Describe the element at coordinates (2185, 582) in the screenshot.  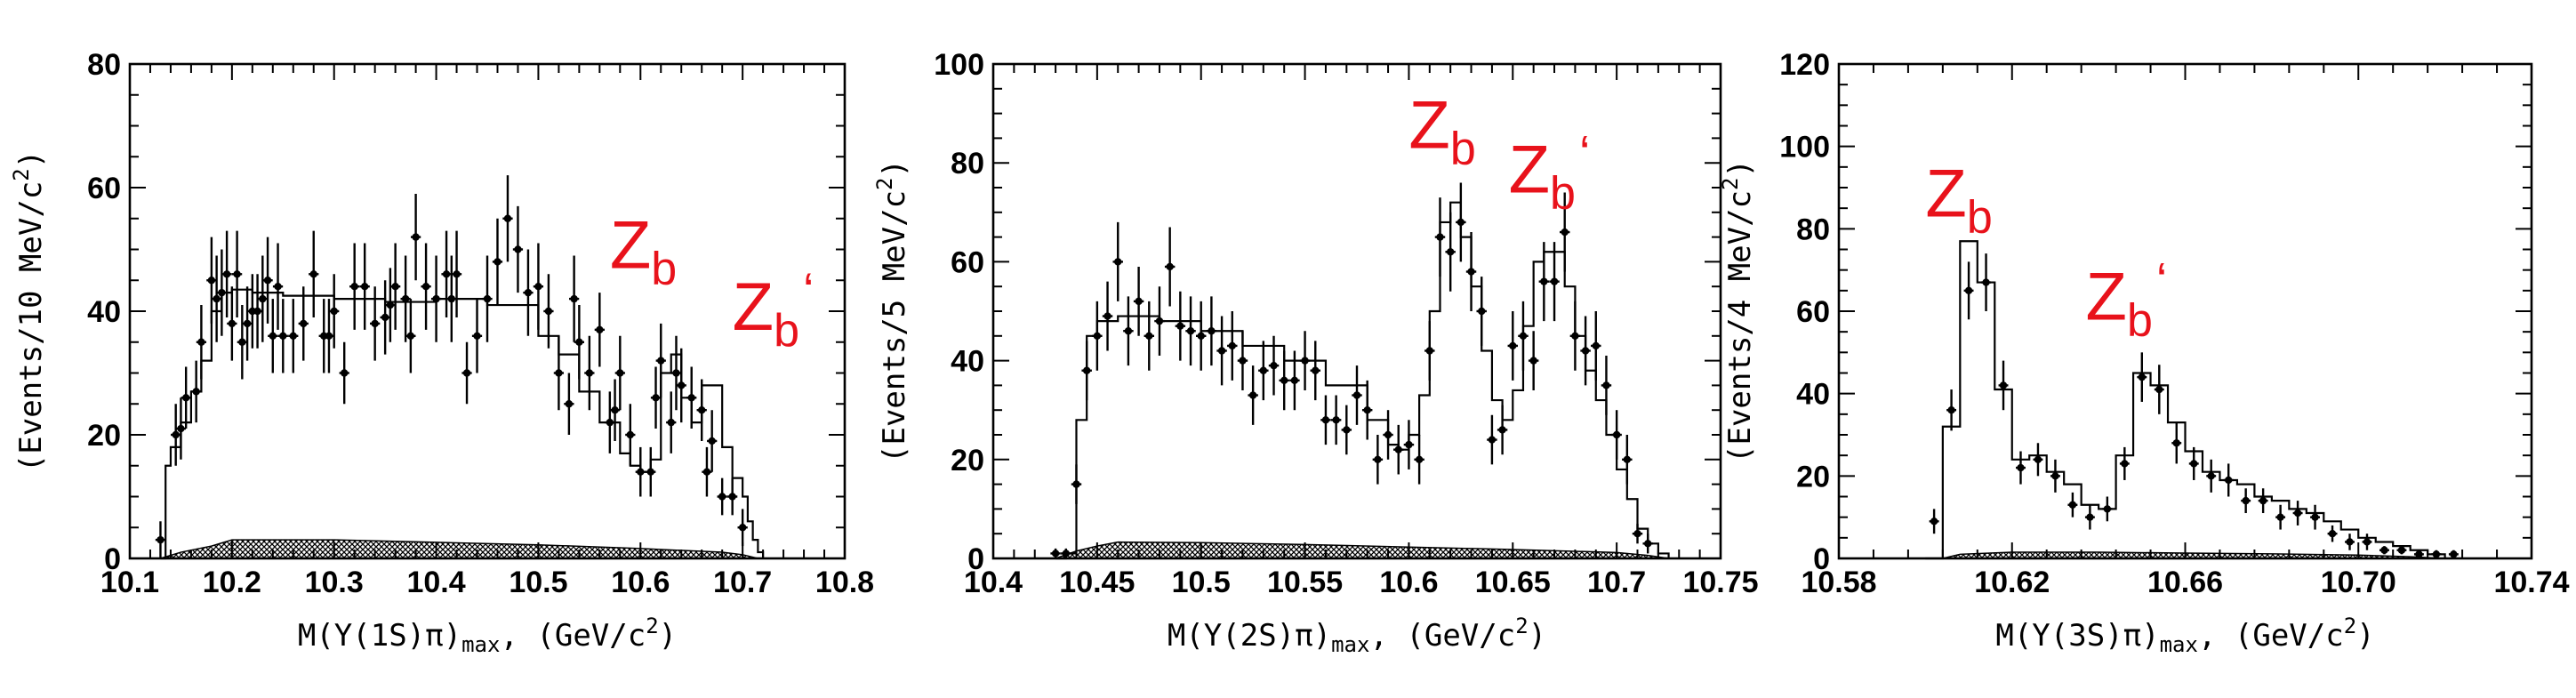
I see `x-tick-label: 10.66` at that location.